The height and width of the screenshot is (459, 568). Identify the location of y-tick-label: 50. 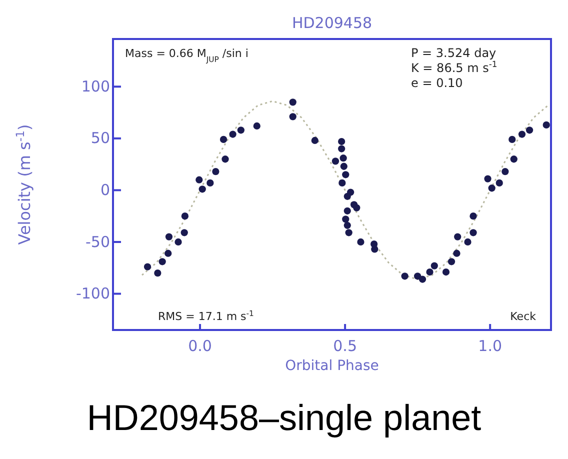
(100, 138).